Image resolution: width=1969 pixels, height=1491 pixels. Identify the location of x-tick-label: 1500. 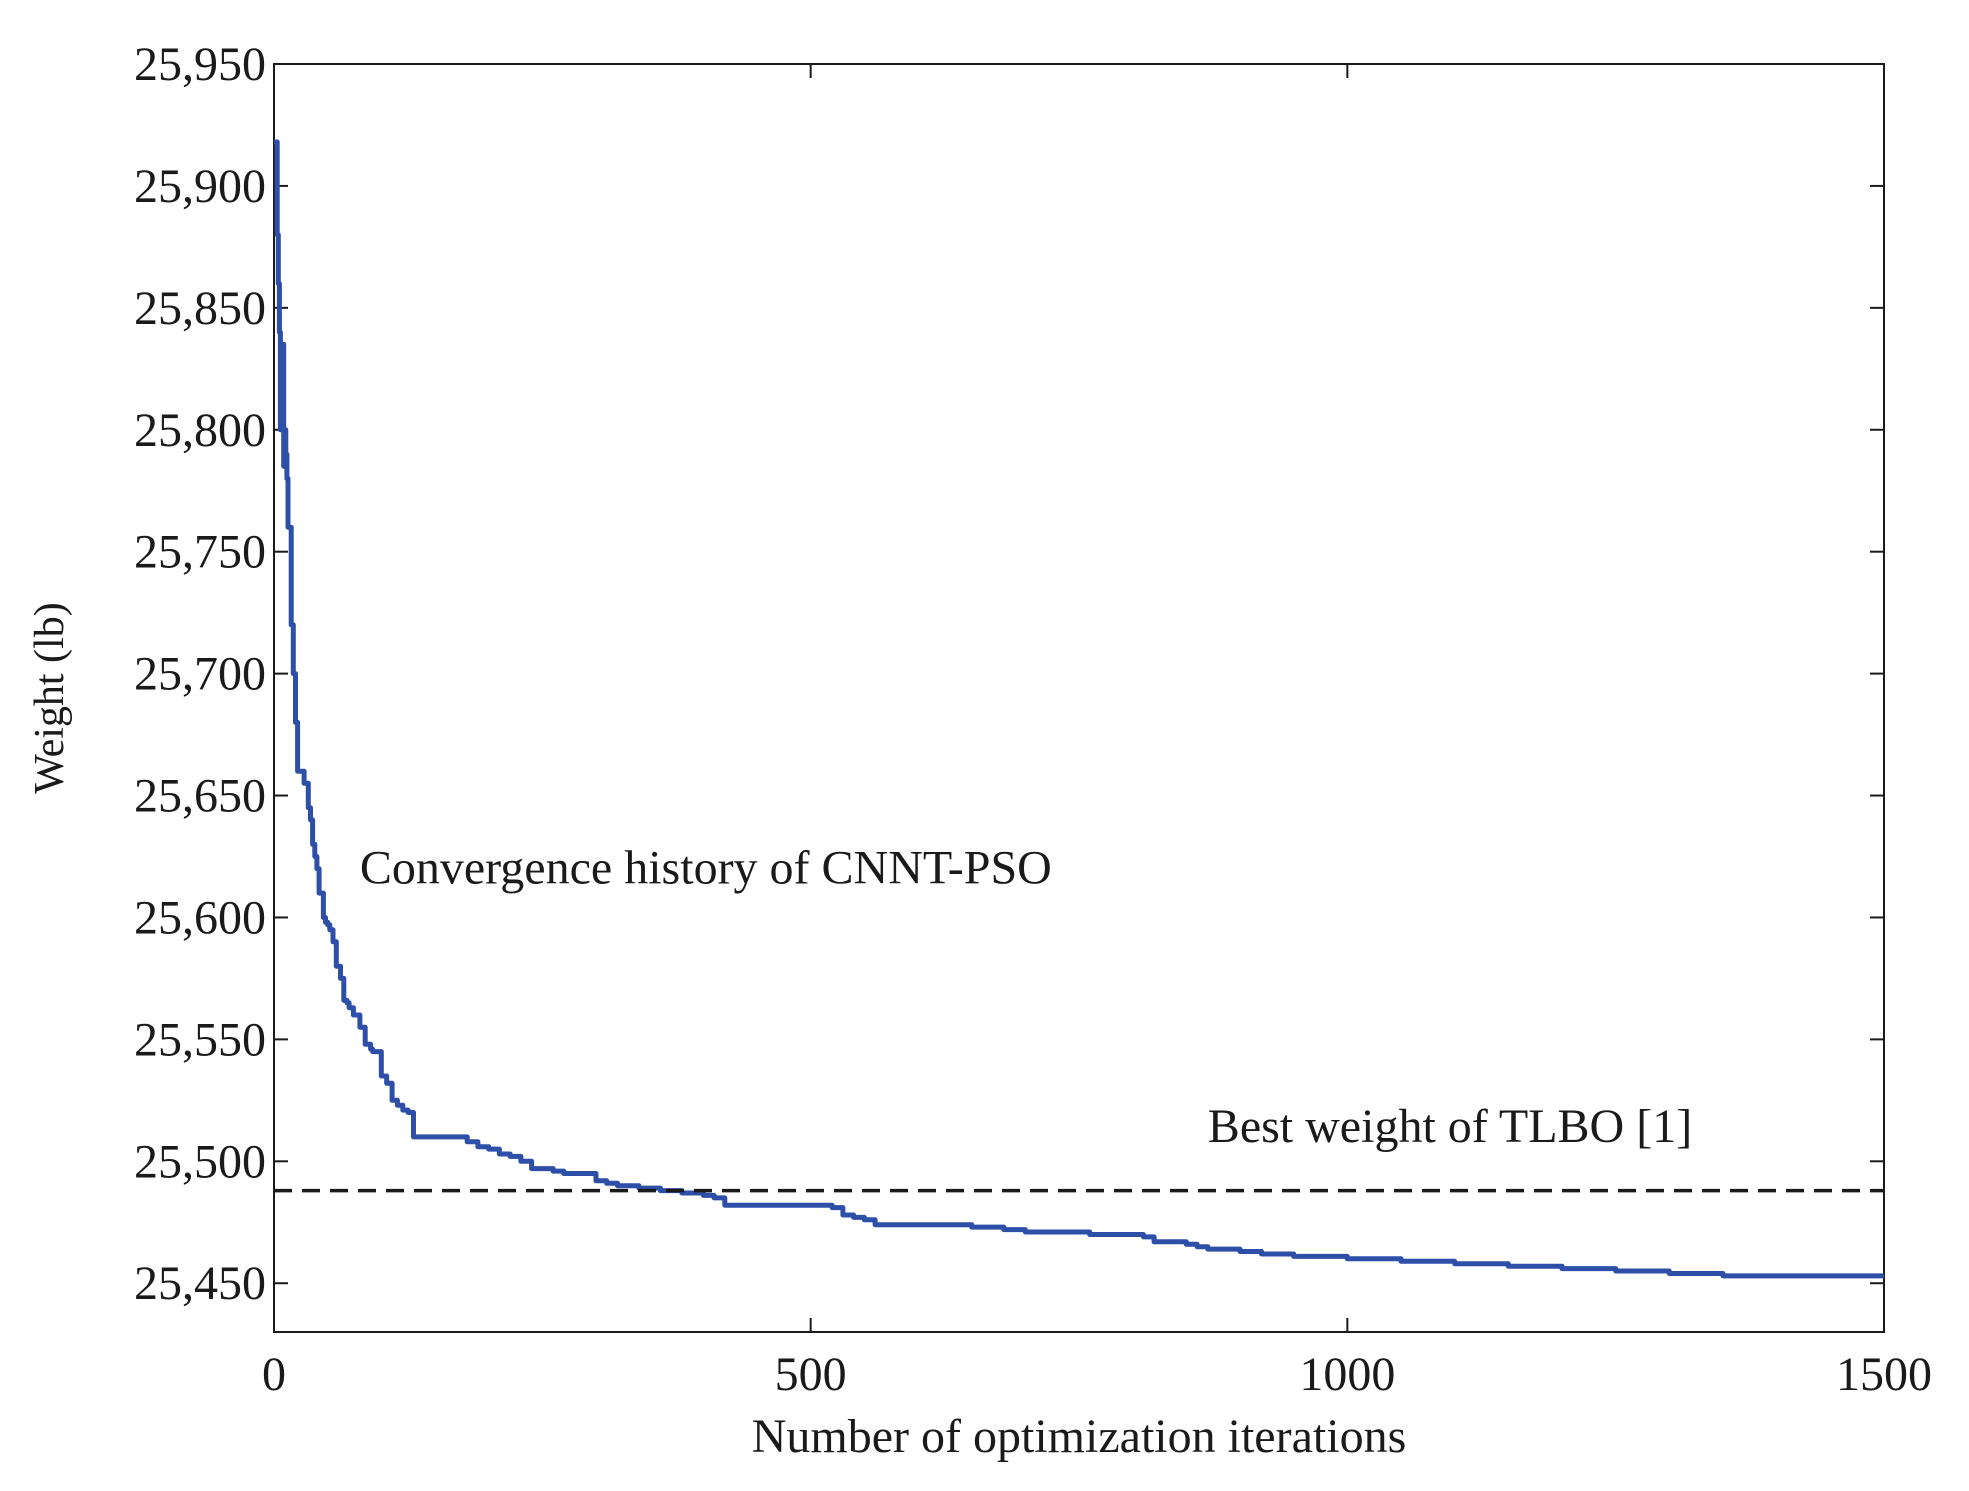
(1884, 1374).